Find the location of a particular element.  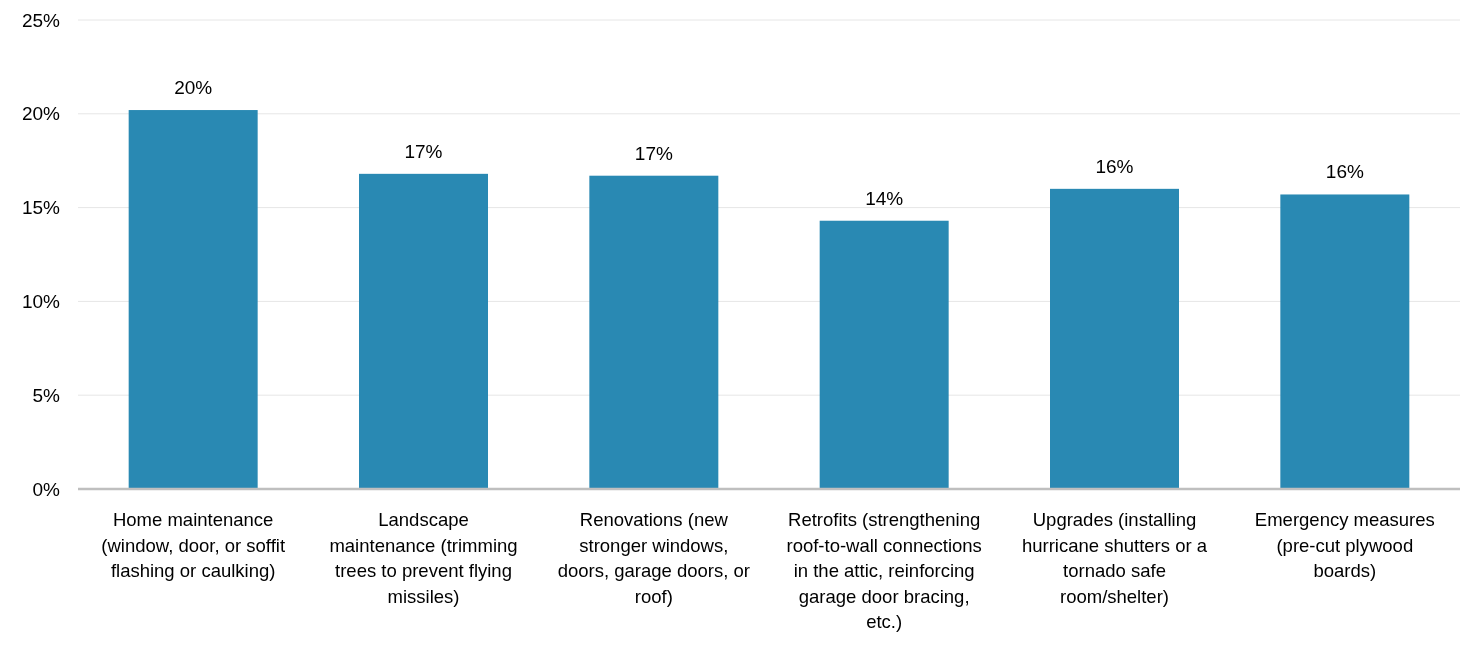

y-tick-label: 0% is located at coordinates (46, 489).